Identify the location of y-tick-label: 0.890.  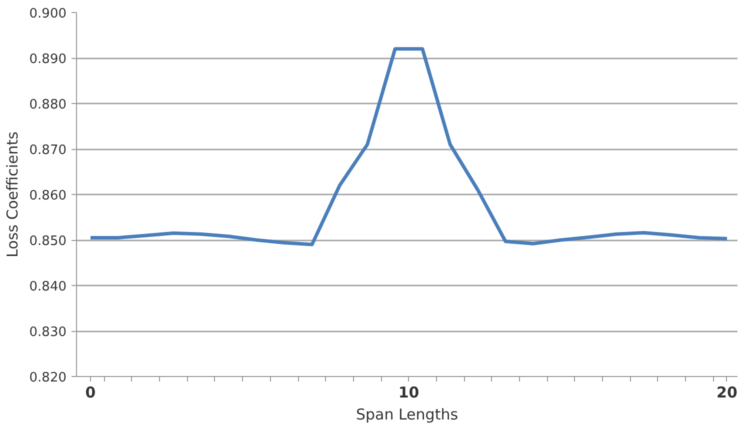
(47, 59).